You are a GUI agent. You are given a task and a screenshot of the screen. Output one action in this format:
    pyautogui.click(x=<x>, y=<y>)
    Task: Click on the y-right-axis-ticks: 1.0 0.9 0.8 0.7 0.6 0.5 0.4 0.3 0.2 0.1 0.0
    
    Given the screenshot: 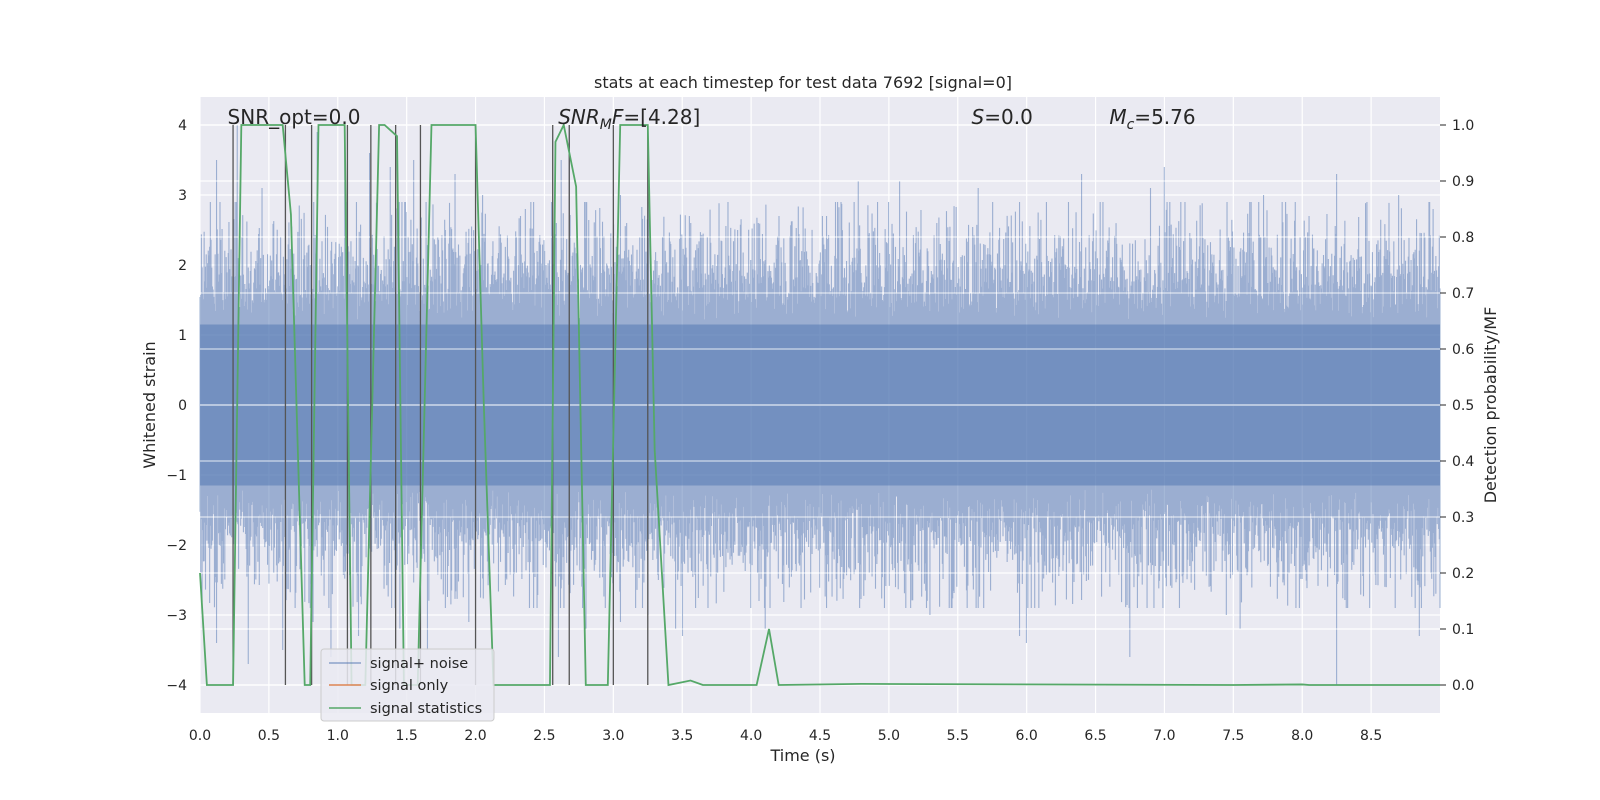 What is the action you would take?
    pyautogui.click(x=1457, y=406)
    